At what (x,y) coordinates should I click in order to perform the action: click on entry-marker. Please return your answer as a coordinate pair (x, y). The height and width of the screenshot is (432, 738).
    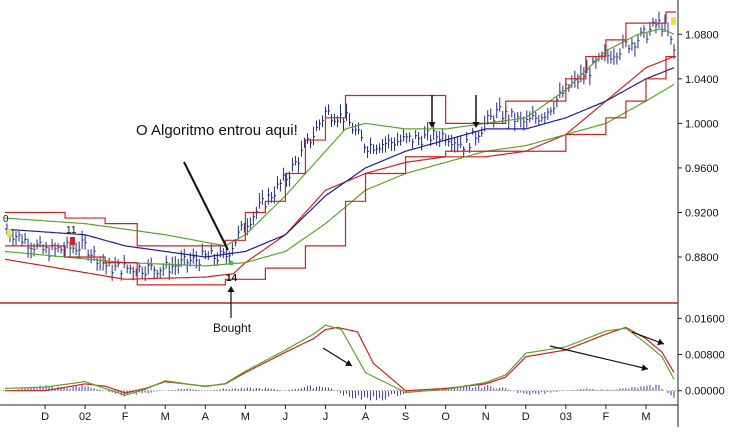
    Looking at the image, I should click on (231, 263).